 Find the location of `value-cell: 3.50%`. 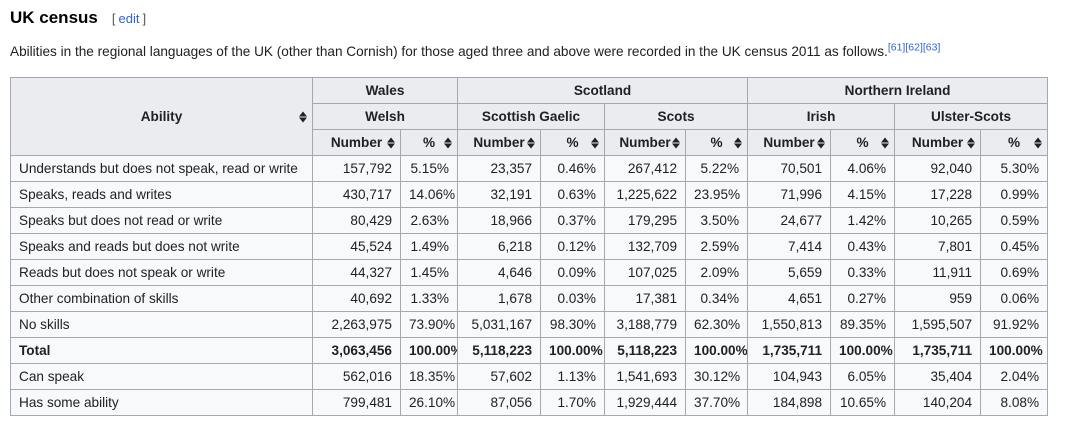

value-cell: 3.50% is located at coordinates (717, 220).